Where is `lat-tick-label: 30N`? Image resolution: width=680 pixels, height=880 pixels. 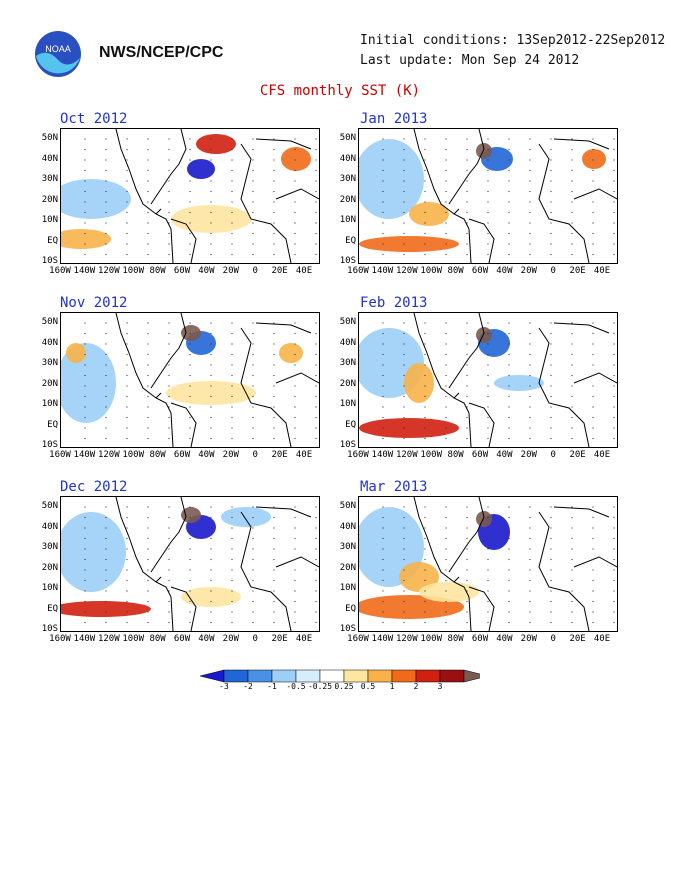 lat-tick-label: 30N is located at coordinates (49, 547).